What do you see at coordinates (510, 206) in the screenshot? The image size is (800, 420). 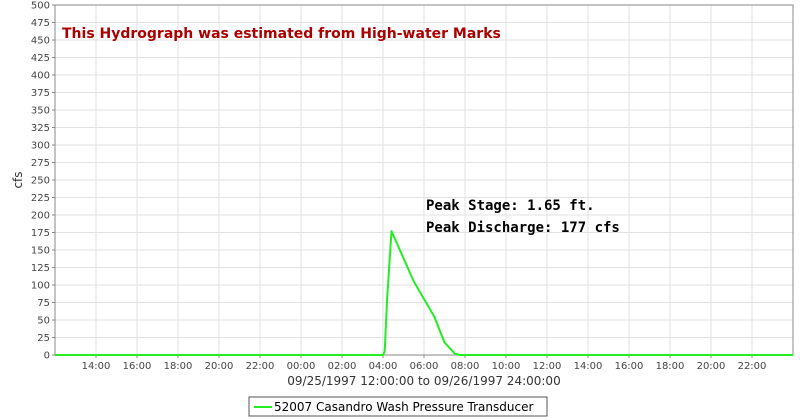 I see `peak-stage-annotation: Peak Stage: 1.65 ft.` at bounding box center [510, 206].